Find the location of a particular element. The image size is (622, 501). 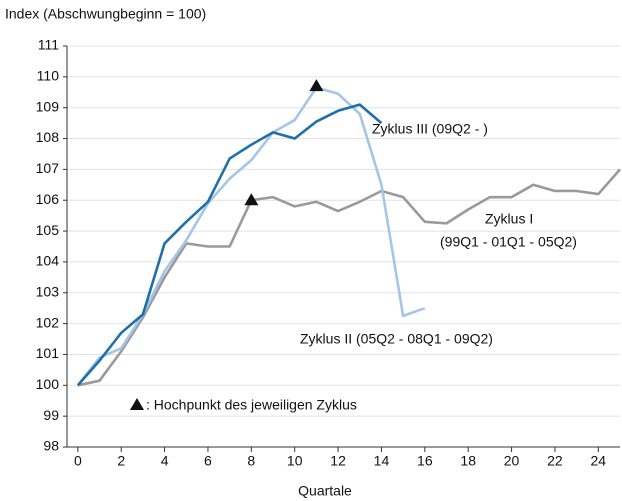

y-tick-label: 100 is located at coordinates (48, 384).